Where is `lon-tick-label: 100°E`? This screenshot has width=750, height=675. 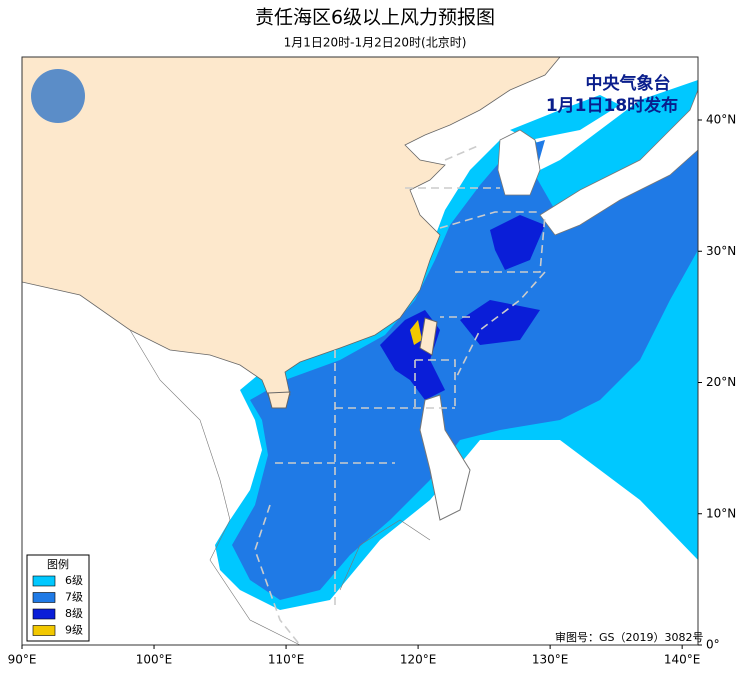 lon-tick-label: 100°E is located at coordinates (154, 660).